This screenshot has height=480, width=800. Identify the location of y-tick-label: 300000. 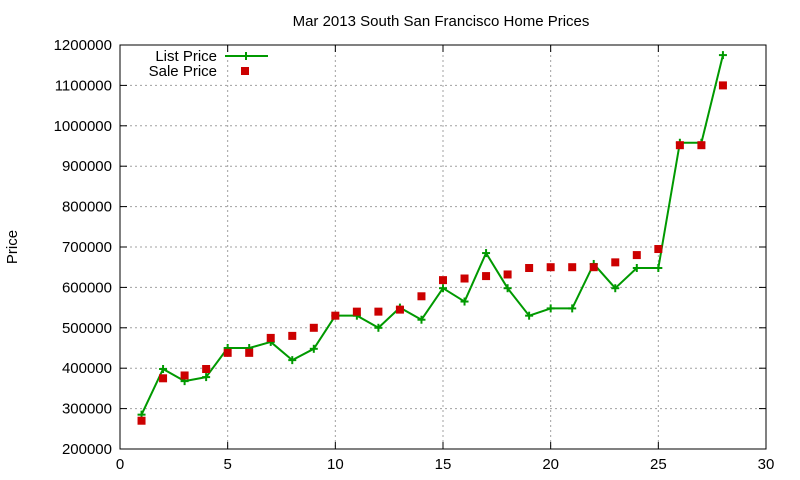
(87, 409).